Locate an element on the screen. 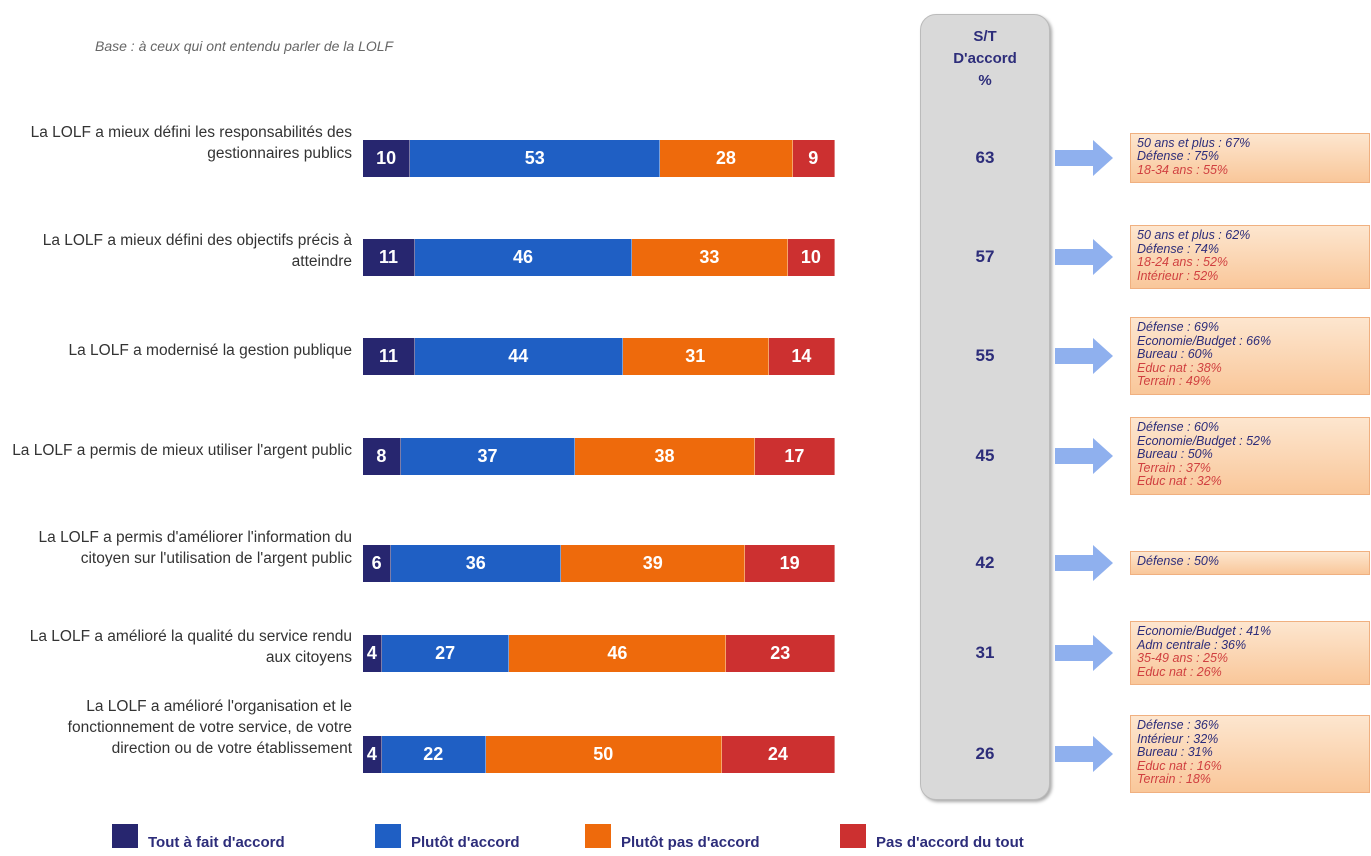 This screenshot has height=856, width=1371. total-value: 31 is located at coordinates (985, 652).